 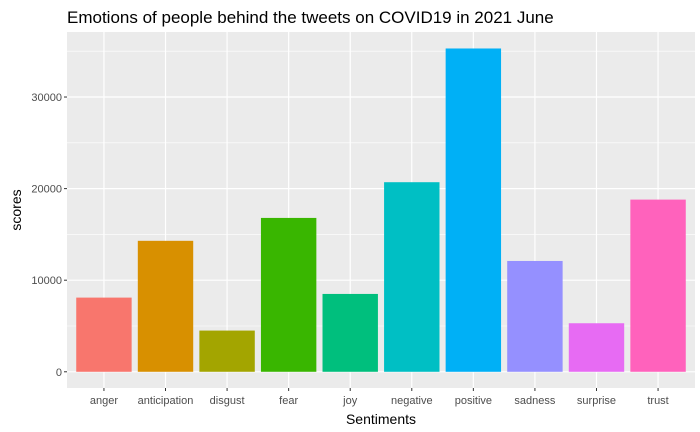 What do you see at coordinates (473, 210) in the screenshot?
I see `bar-positive` at bounding box center [473, 210].